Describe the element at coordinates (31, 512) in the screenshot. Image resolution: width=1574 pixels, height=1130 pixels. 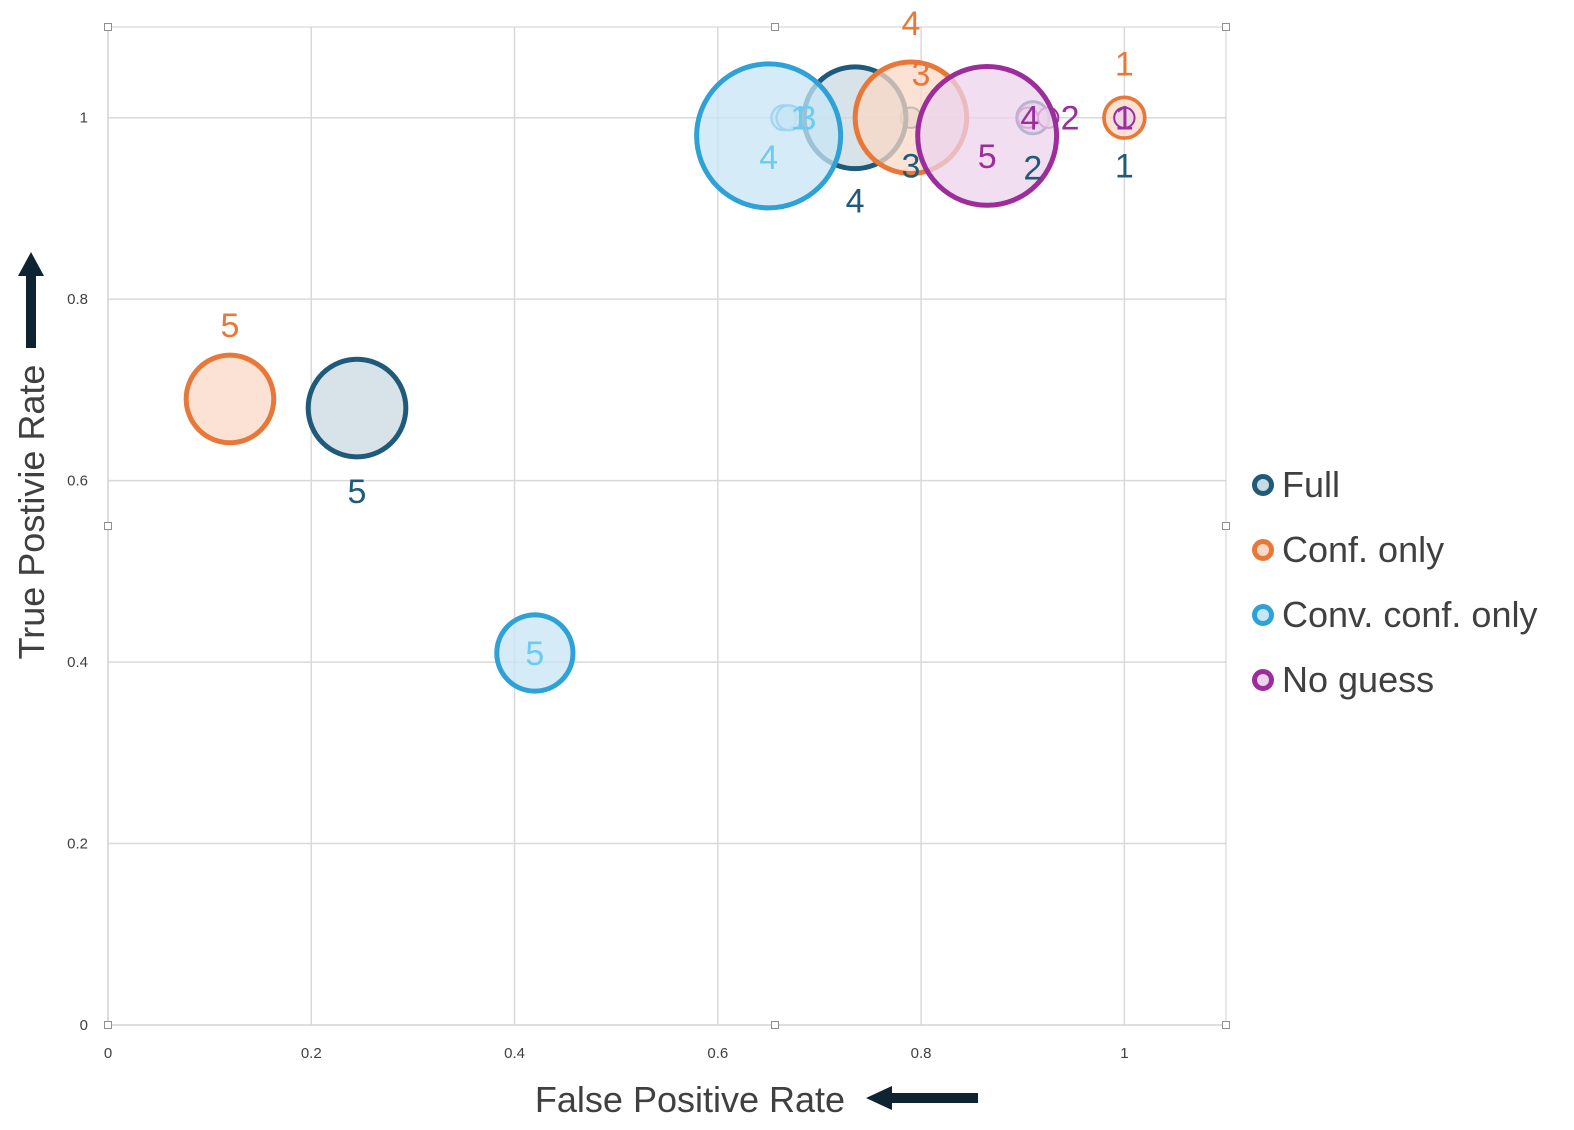
I see `y-axis-title: True Postivie Rate` at that location.